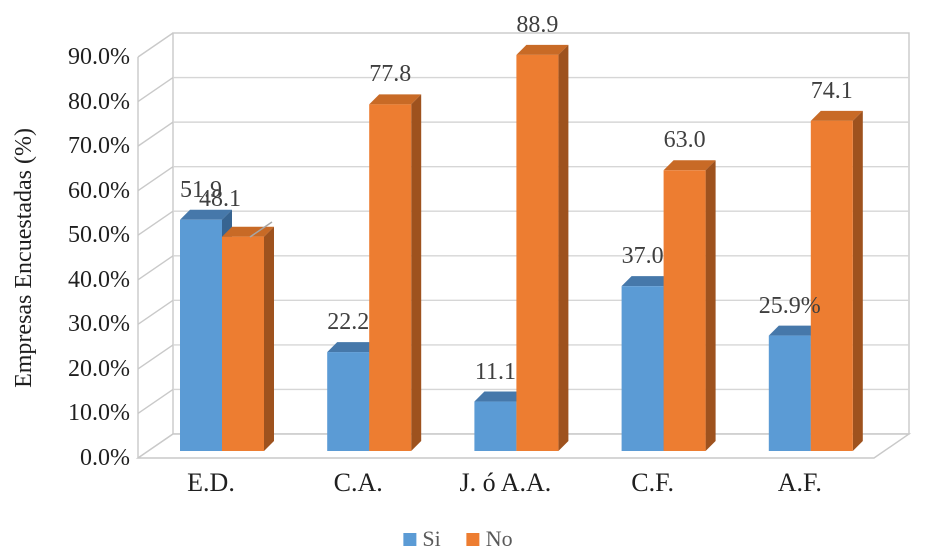 This screenshot has width=933, height=559. I want to click on data-label-no-3: 63.0, so click(684, 140).